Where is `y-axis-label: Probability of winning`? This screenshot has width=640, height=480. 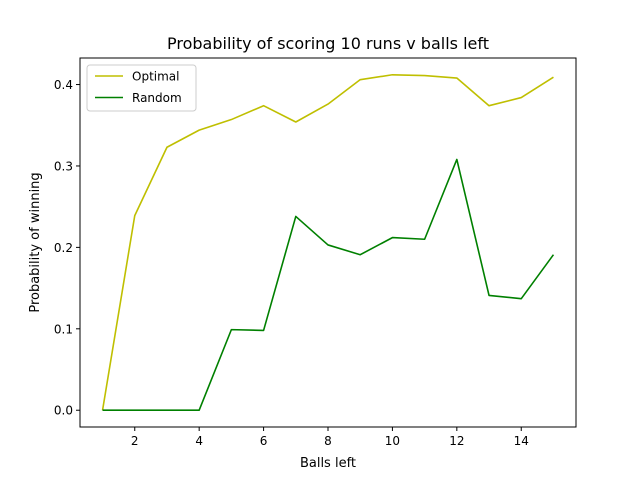
y-axis-label: Probability of winning is located at coordinates (35, 242).